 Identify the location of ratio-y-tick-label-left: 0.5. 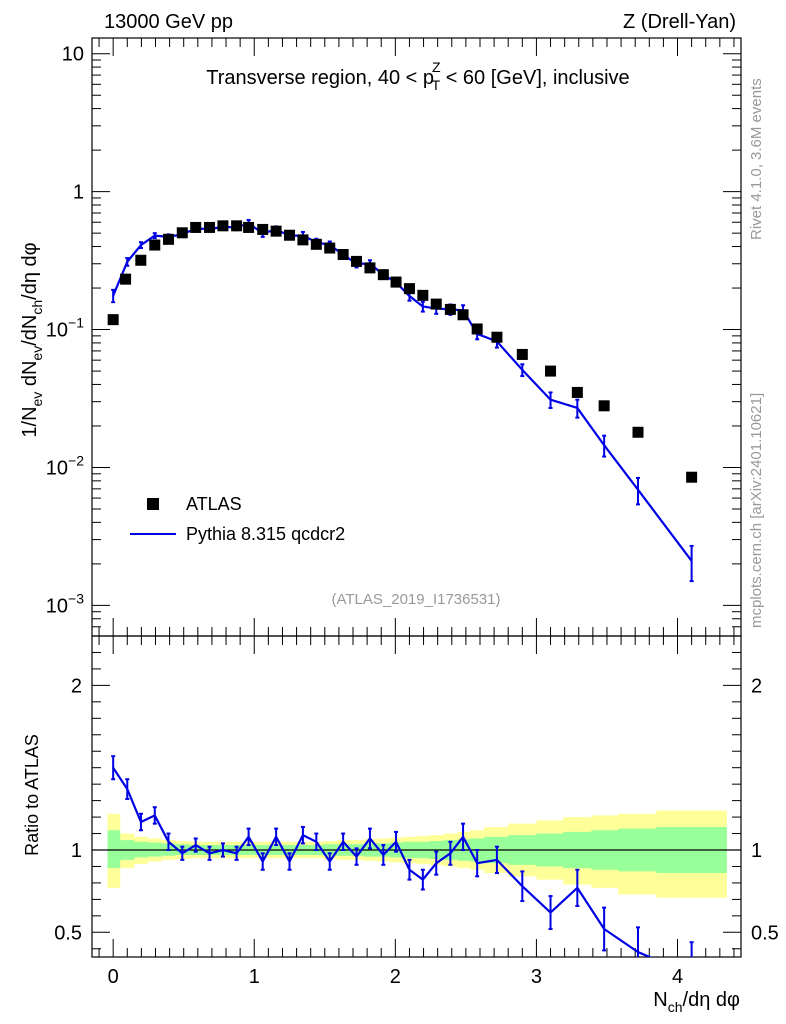
(68, 933).